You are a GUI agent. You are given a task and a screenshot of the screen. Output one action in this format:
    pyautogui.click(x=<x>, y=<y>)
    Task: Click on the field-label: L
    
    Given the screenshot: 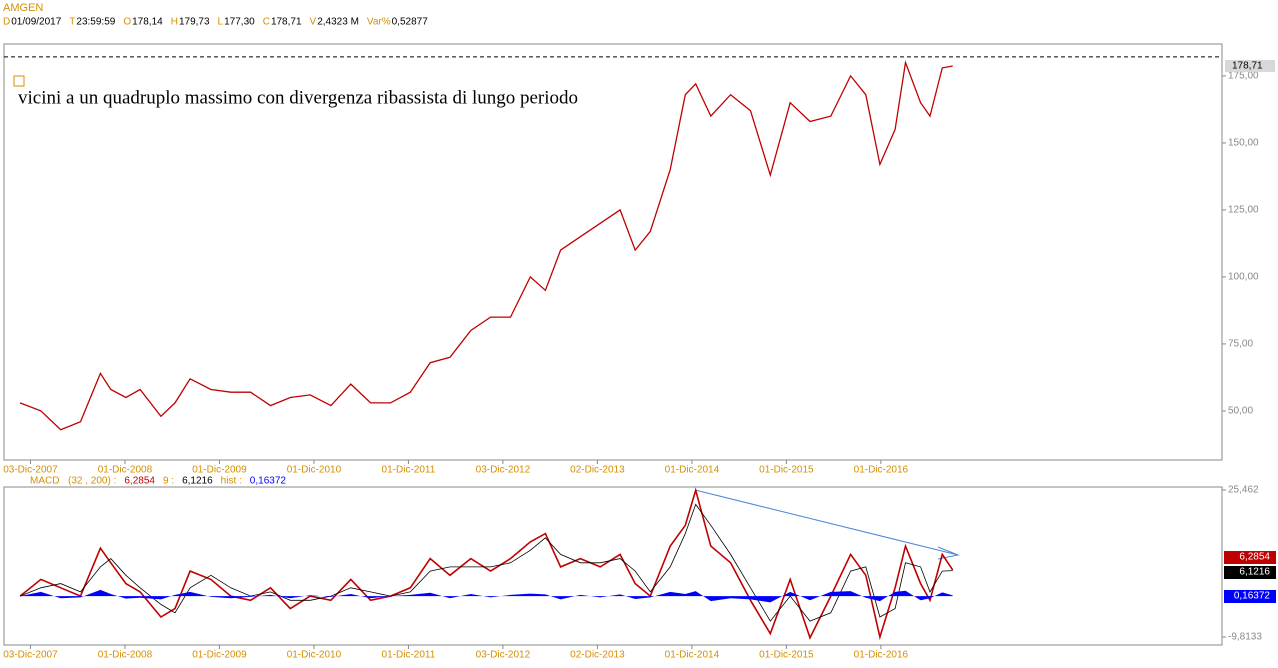 What is the action you would take?
    pyautogui.click(x=221, y=22)
    